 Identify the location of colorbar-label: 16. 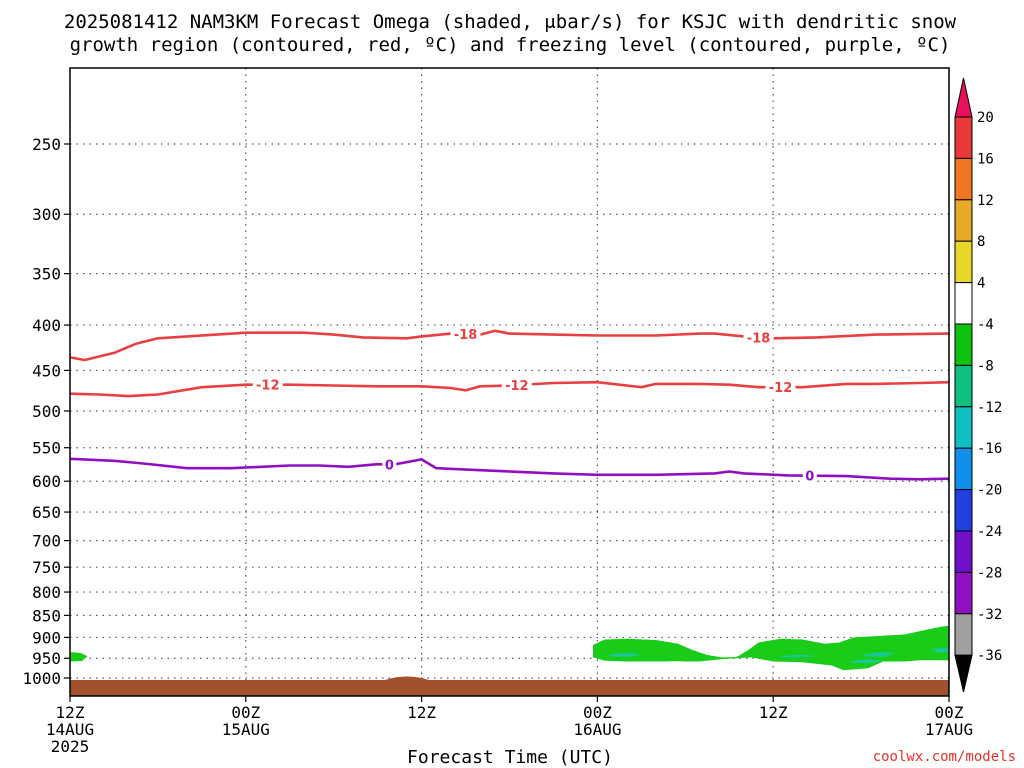
(985, 159).